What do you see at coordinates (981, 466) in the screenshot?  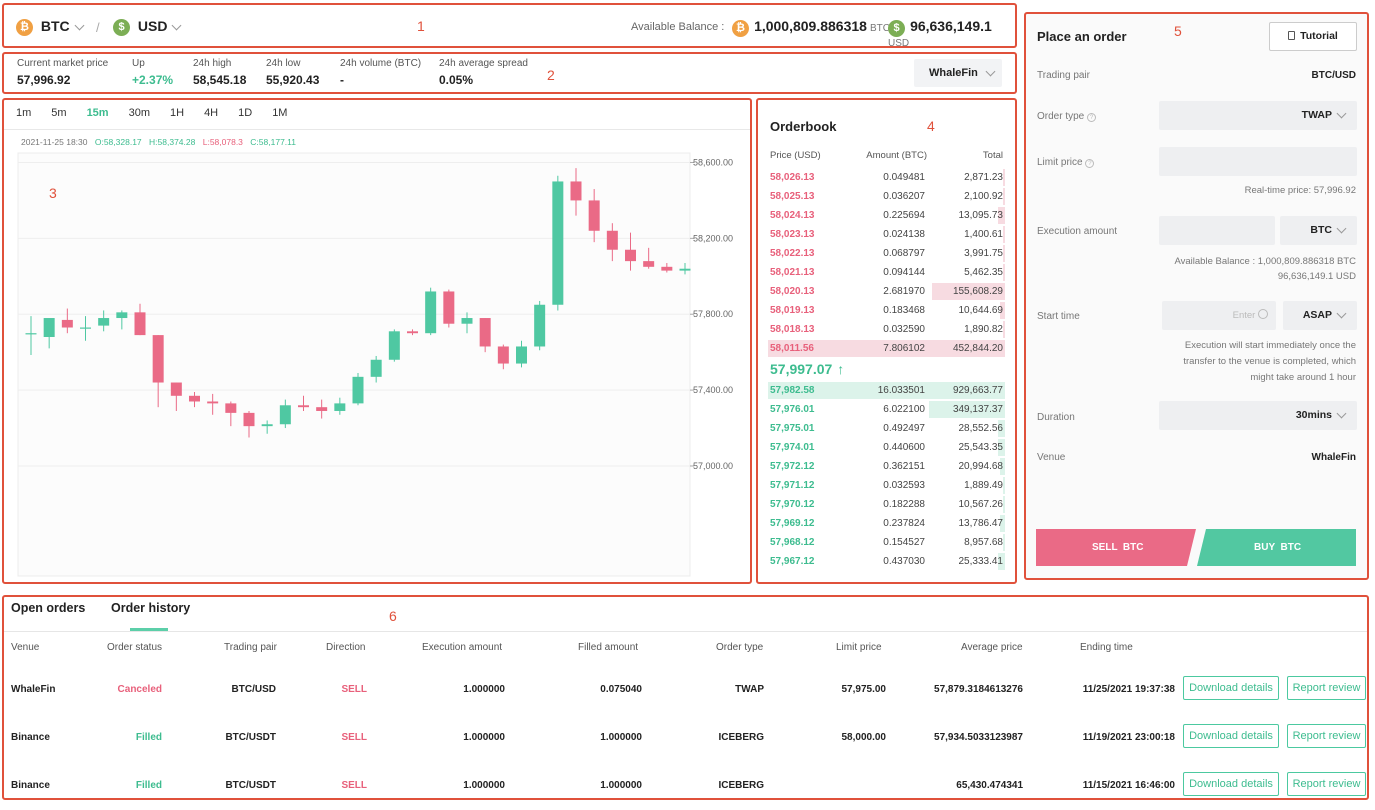 I see `book-total: 20,994.68` at bounding box center [981, 466].